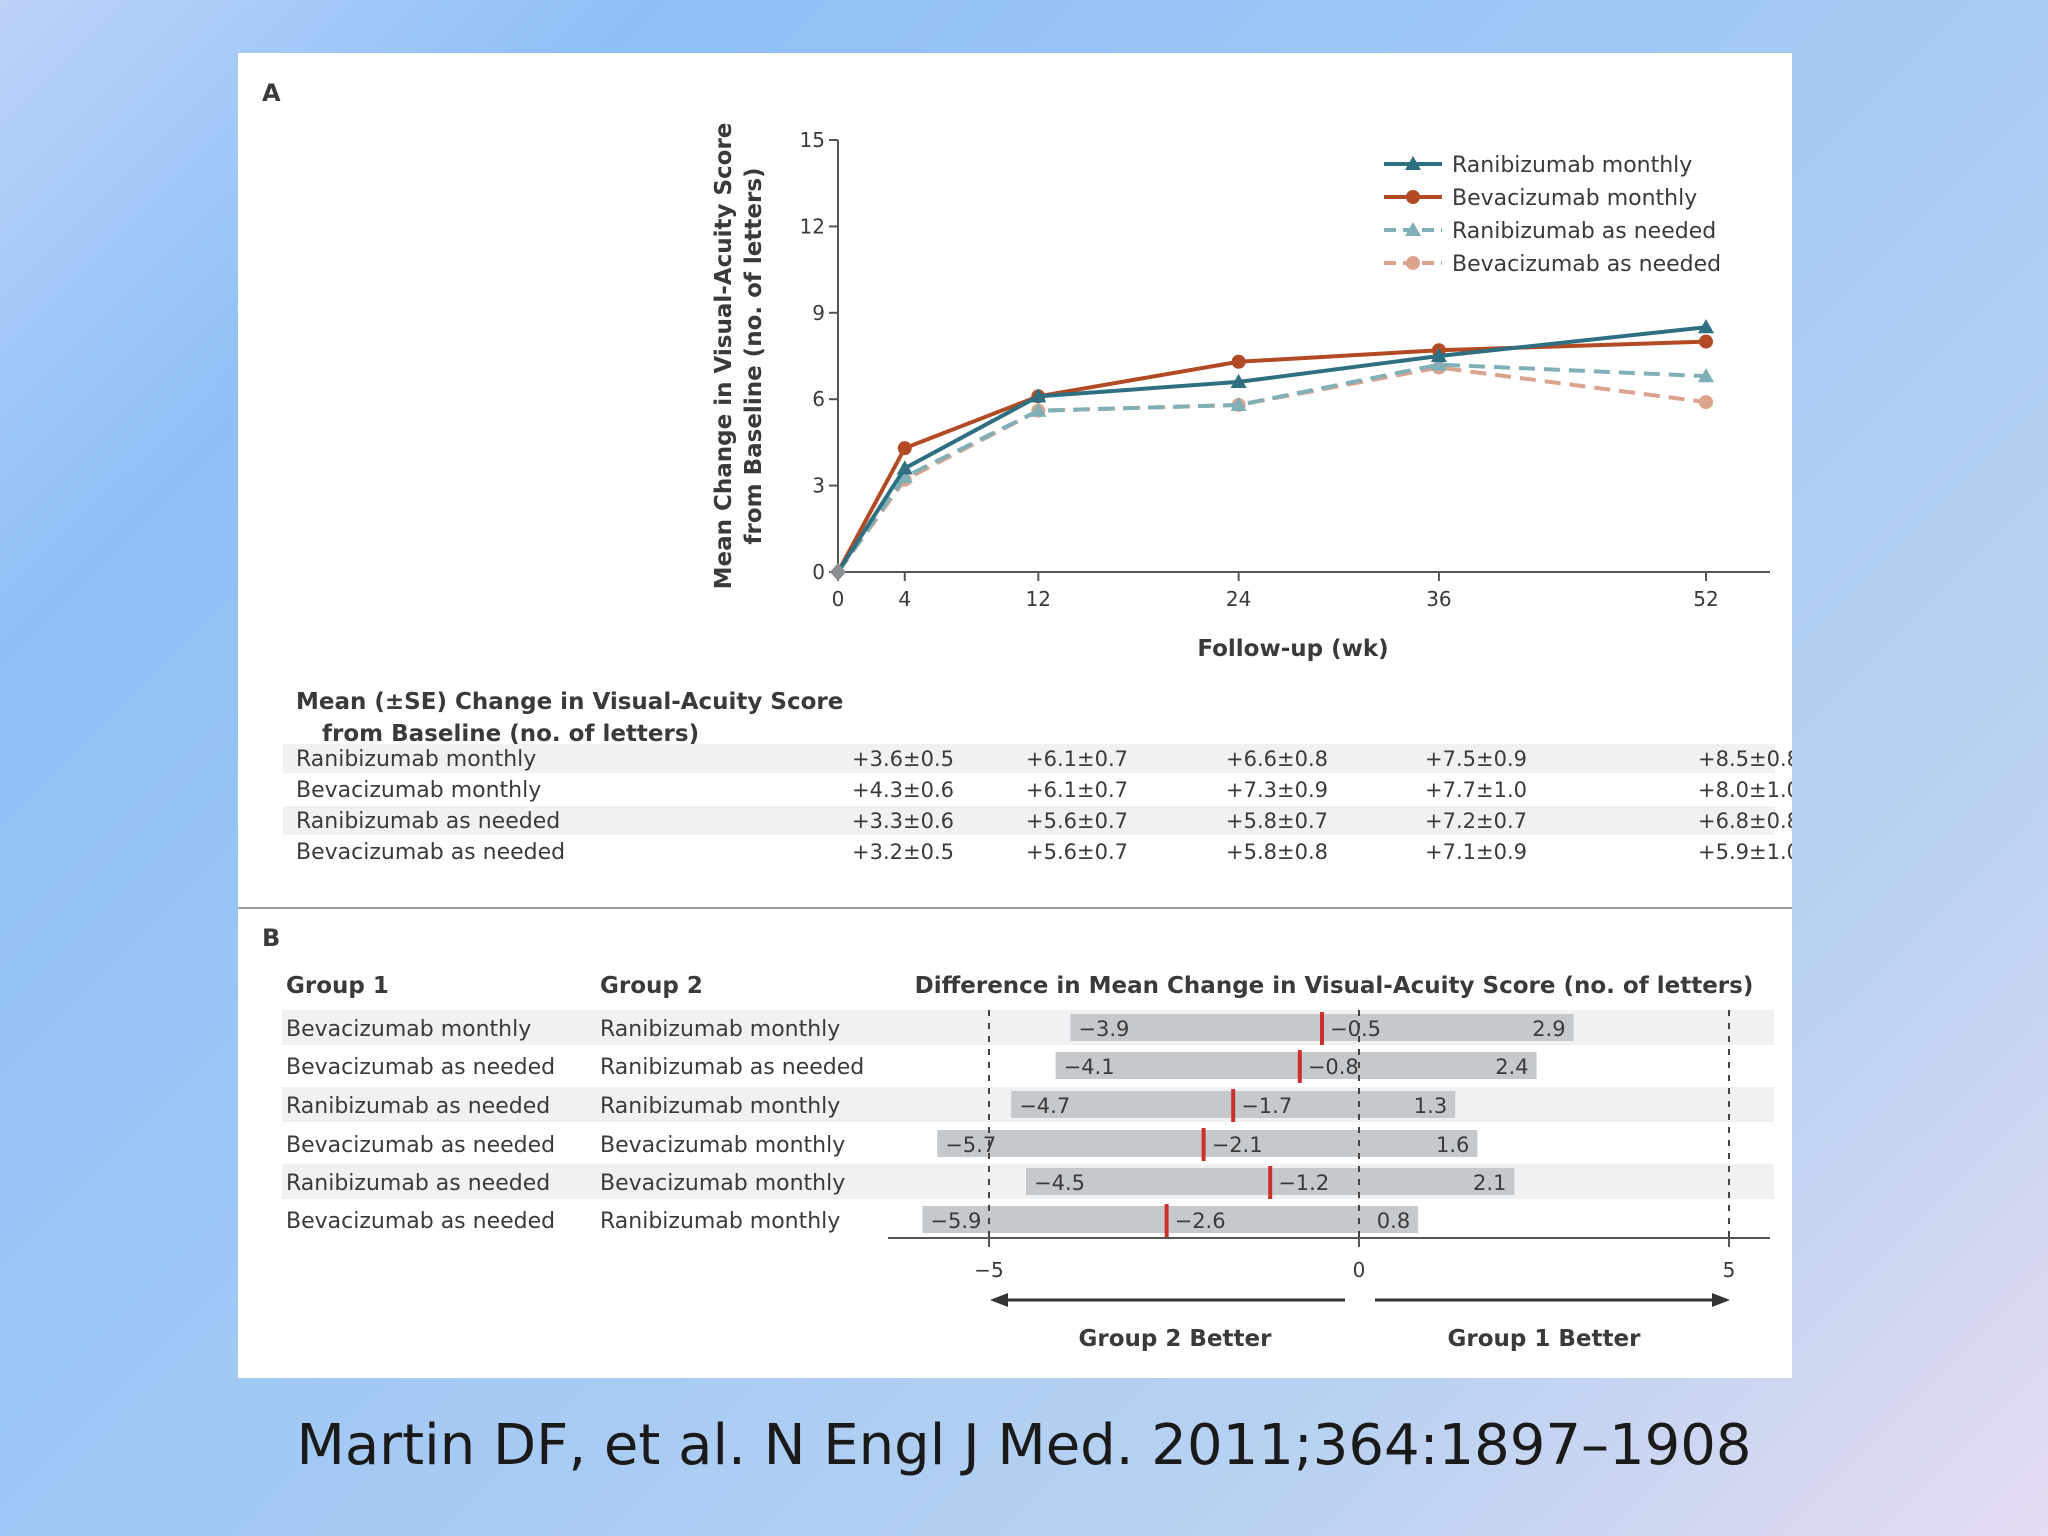 This screenshot has width=2048, height=1536. Describe the element at coordinates (1176, 1339) in the screenshot. I see `group-2-better-label: Group 2 Better` at that location.